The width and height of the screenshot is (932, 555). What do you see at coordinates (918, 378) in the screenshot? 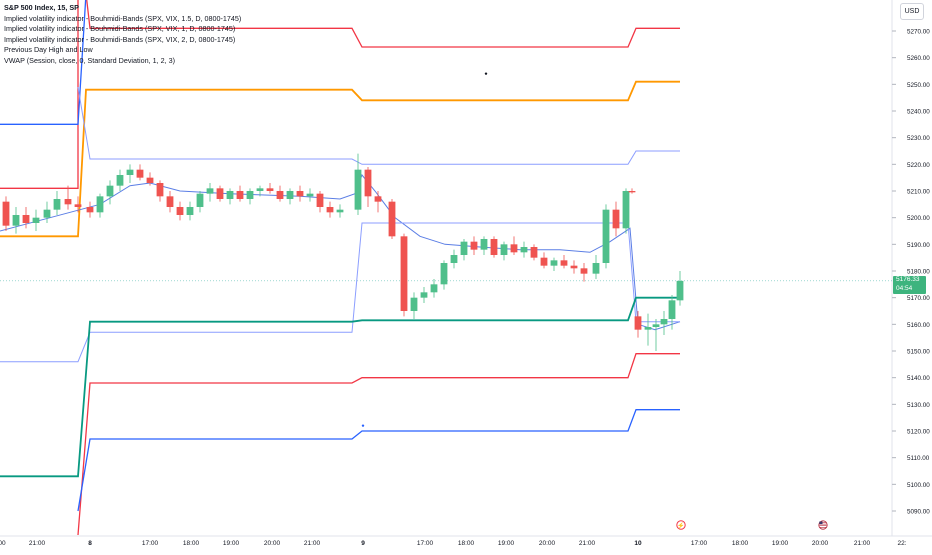
I see `price-tick-label: 5140.00` at bounding box center [918, 378].